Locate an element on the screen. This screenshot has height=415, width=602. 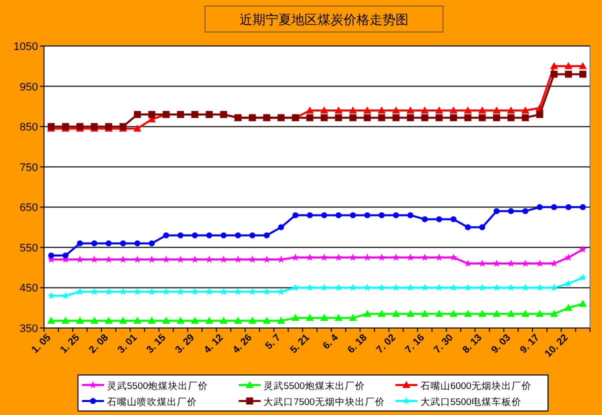
x-tick-label: 1. 05 is located at coordinates (42, 344).